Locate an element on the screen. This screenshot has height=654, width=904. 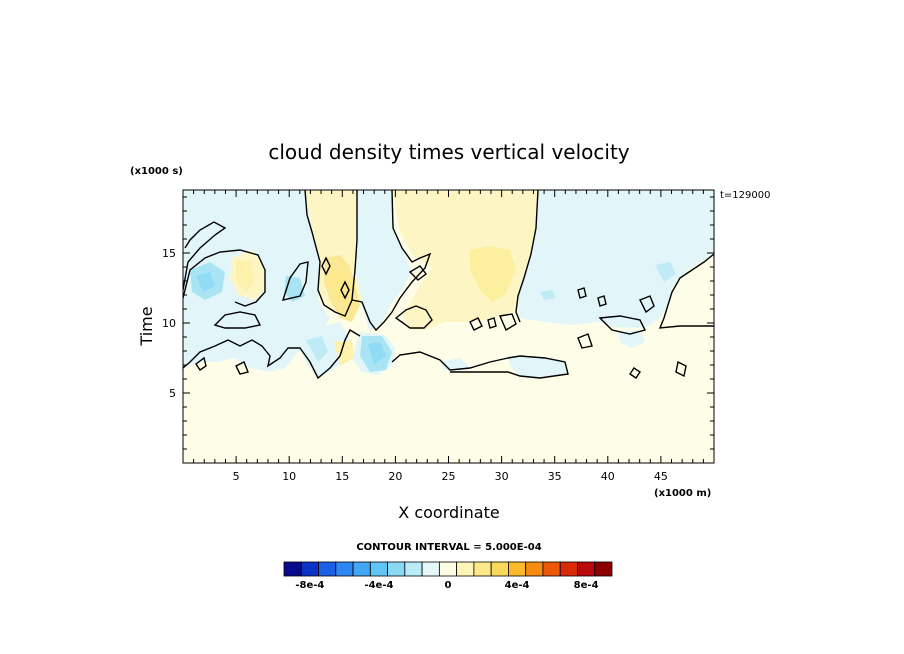
x-axis-label: X coordinate is located at coordinates (448, 512).